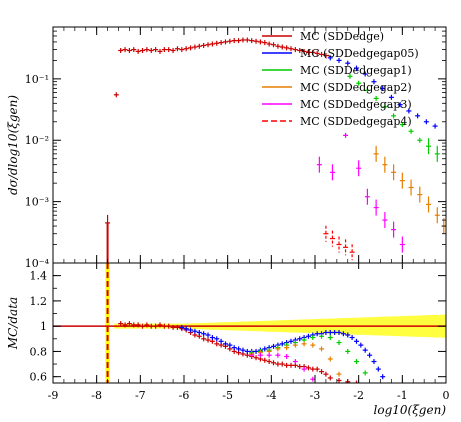 The height and width of the screenshot is (422, 461). I want to click on main-y-tick-label: 10⁻³, so click(37, 202).